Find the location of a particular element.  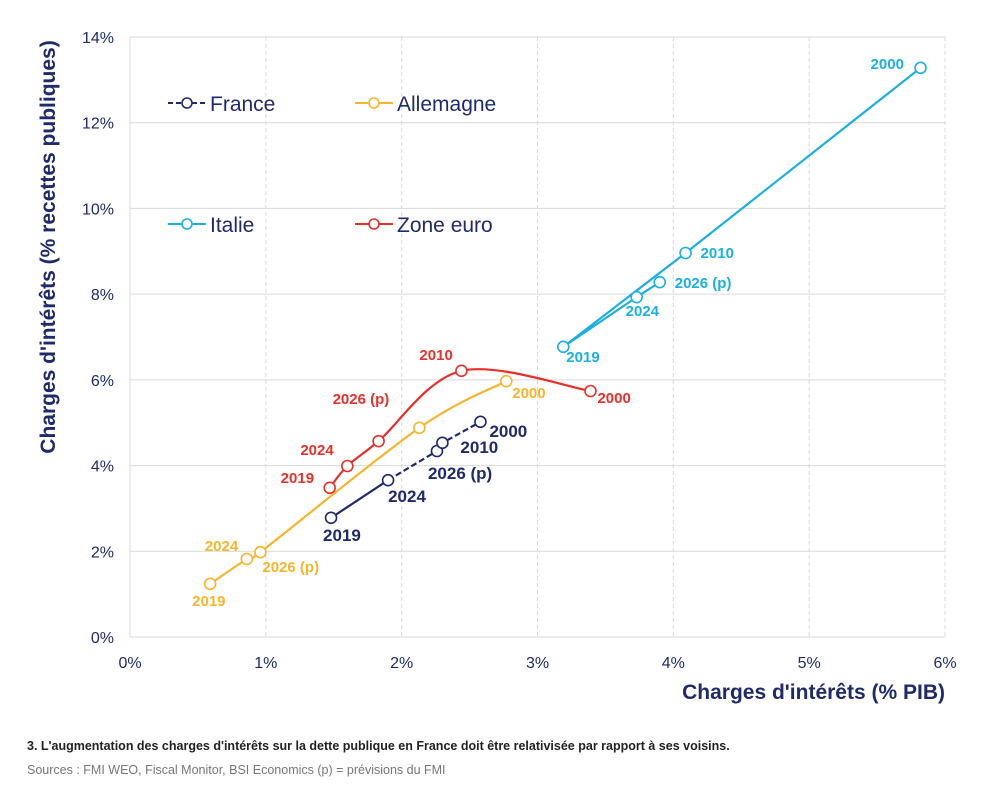

allemagne-point-label: 2024 is located at coordinates (222, 546).